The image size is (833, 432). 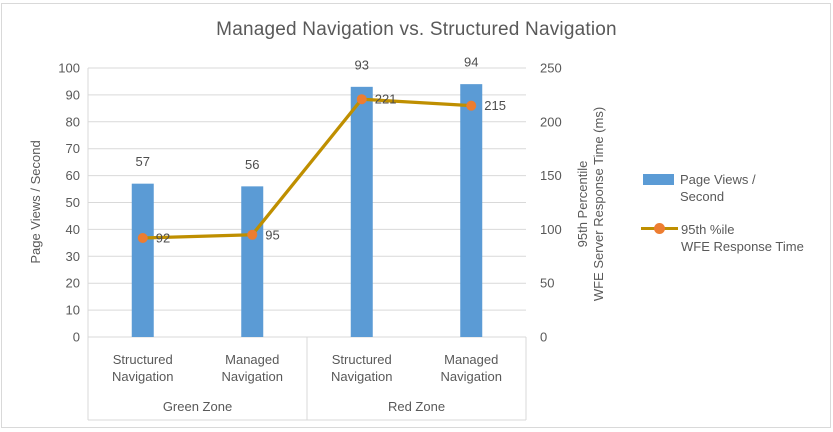 I want to click on right-axis-tick-label: 0, so click(x=543, y=337).